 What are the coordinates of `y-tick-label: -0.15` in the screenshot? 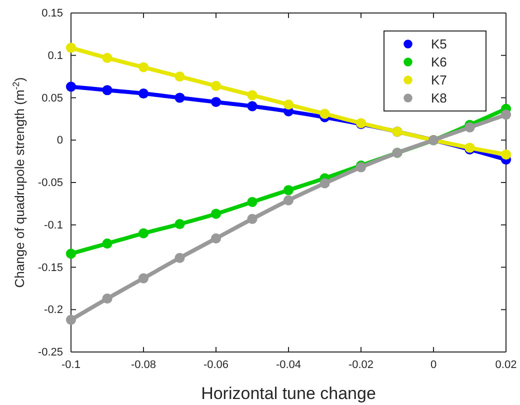 It's located at (50, 268).